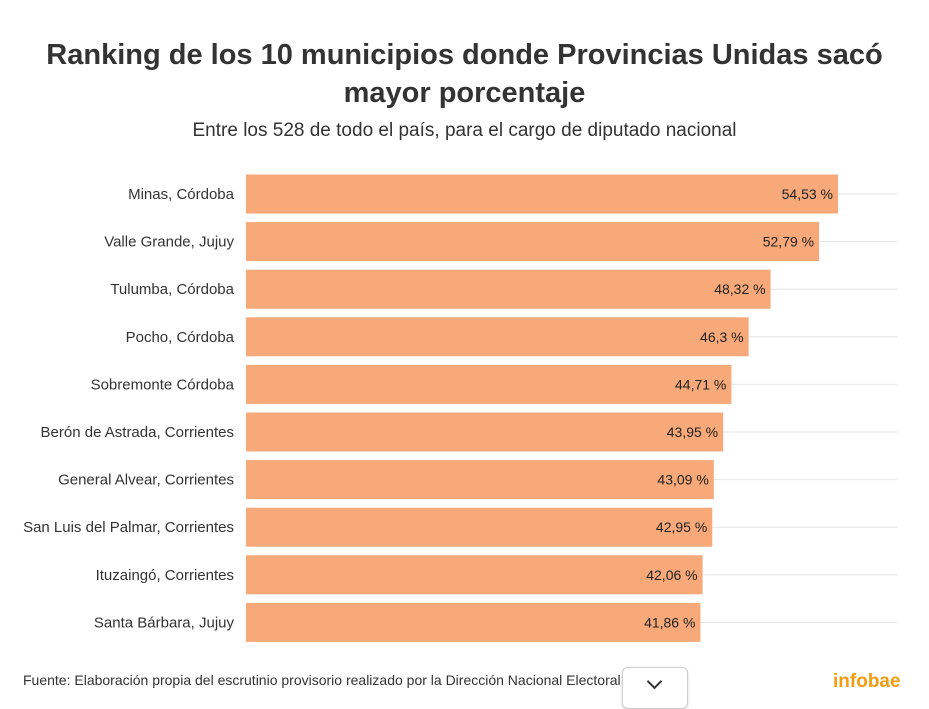 This screenshot has height=709, width=929. I want to click on category-label: General Alvear, Corrientes, so click(146, 480).